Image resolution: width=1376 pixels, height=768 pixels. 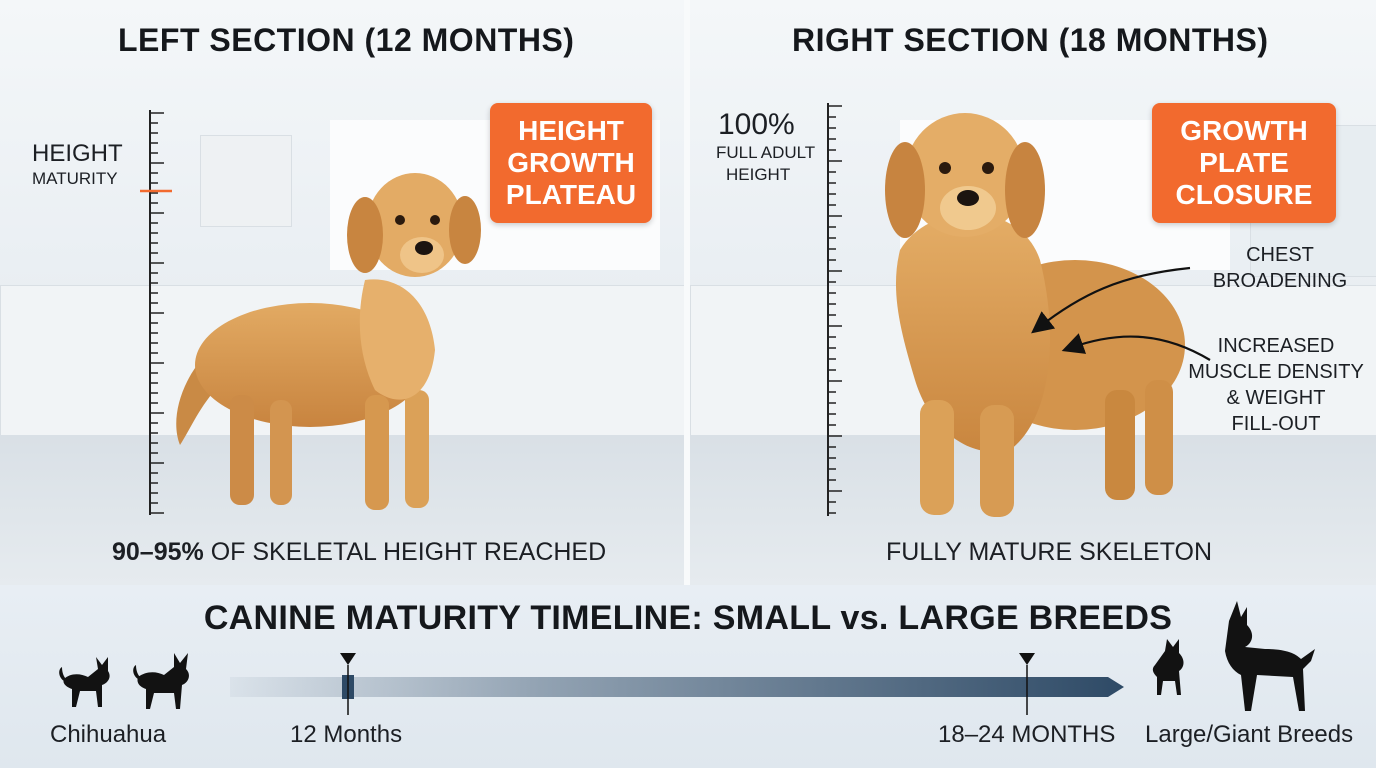 What do you see at coordinates (687, 292) in the screenshot?
I see `panel-divider` at bounding box center [687, 292].